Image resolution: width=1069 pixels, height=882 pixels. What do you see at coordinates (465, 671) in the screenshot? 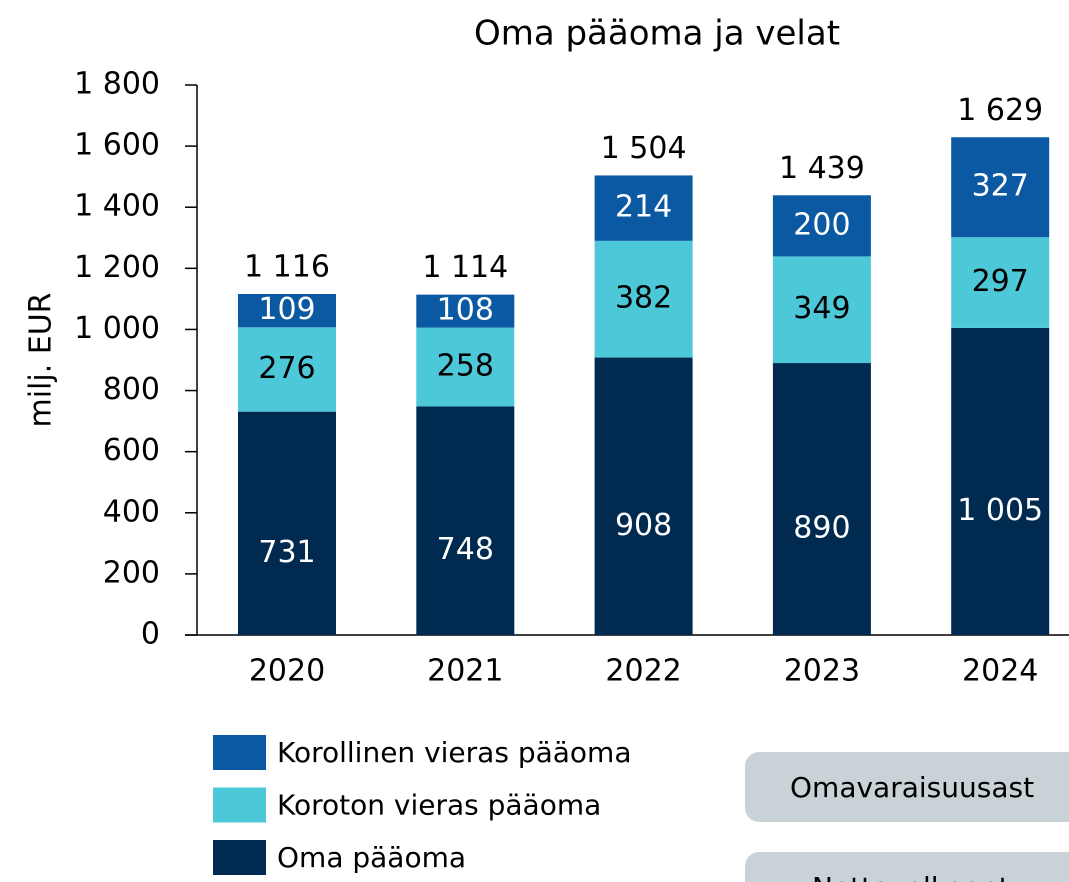
I see `x-tick-label: 2021` at bounding box center [465, 671].